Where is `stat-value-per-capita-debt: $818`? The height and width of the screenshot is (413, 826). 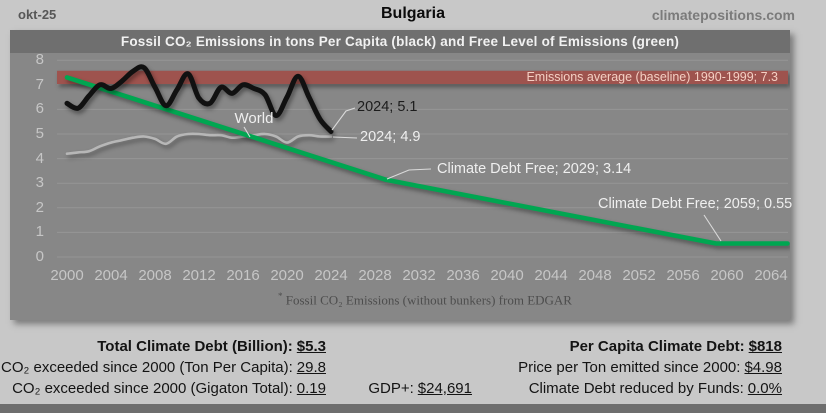 stat-value-per-capita-debt: $818 is located at coordinates (765, 346).